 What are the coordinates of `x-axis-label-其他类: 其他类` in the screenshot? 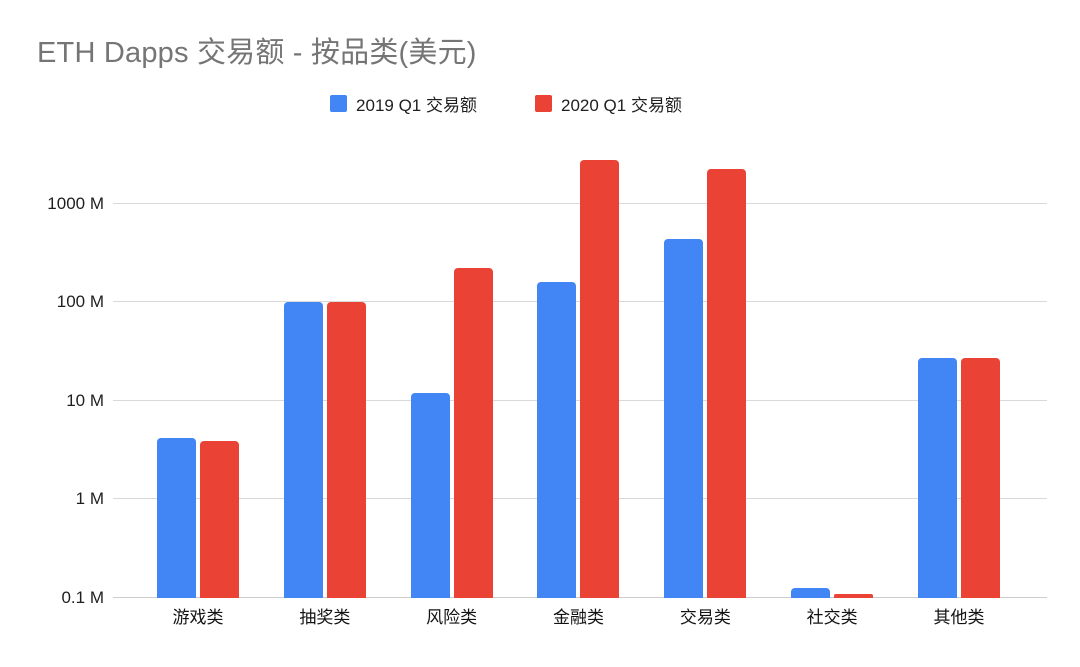 It's located at (959, 617).